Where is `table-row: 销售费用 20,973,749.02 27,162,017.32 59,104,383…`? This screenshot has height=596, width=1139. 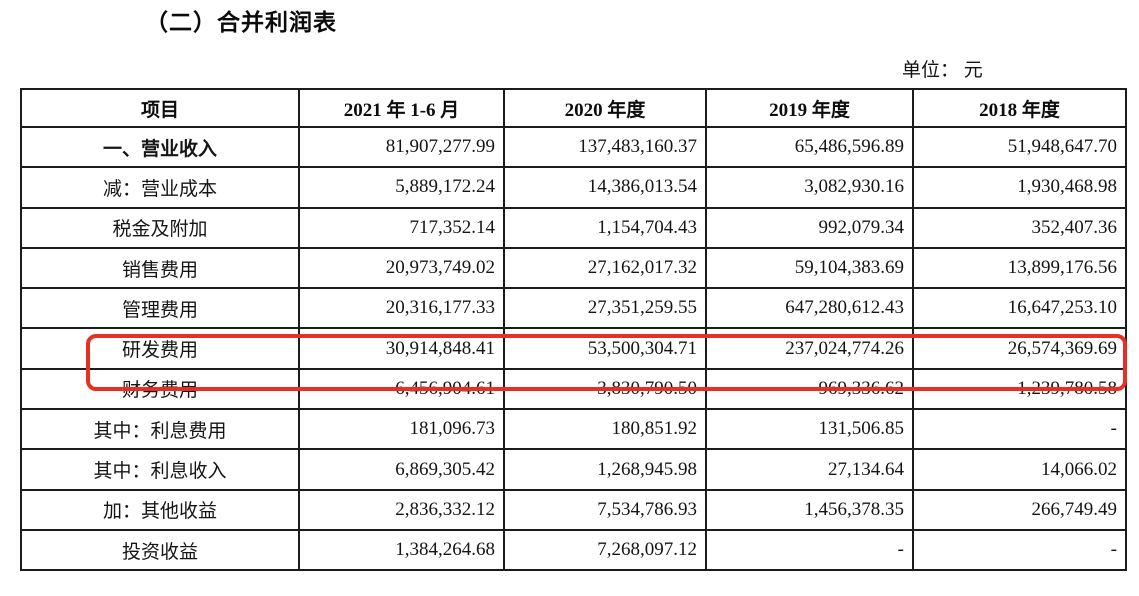
table-row: 销售费用 20,973,749.02 27,162,017.32 59,104,383… is located at coordinates (573, 268).